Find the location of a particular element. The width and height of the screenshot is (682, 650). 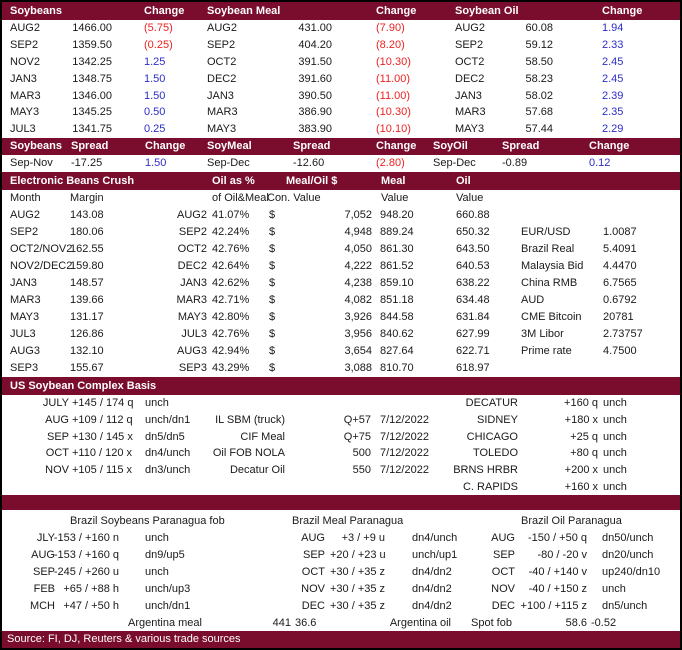

cell-cm2: MAY3 is located at coordinates (192, 317).